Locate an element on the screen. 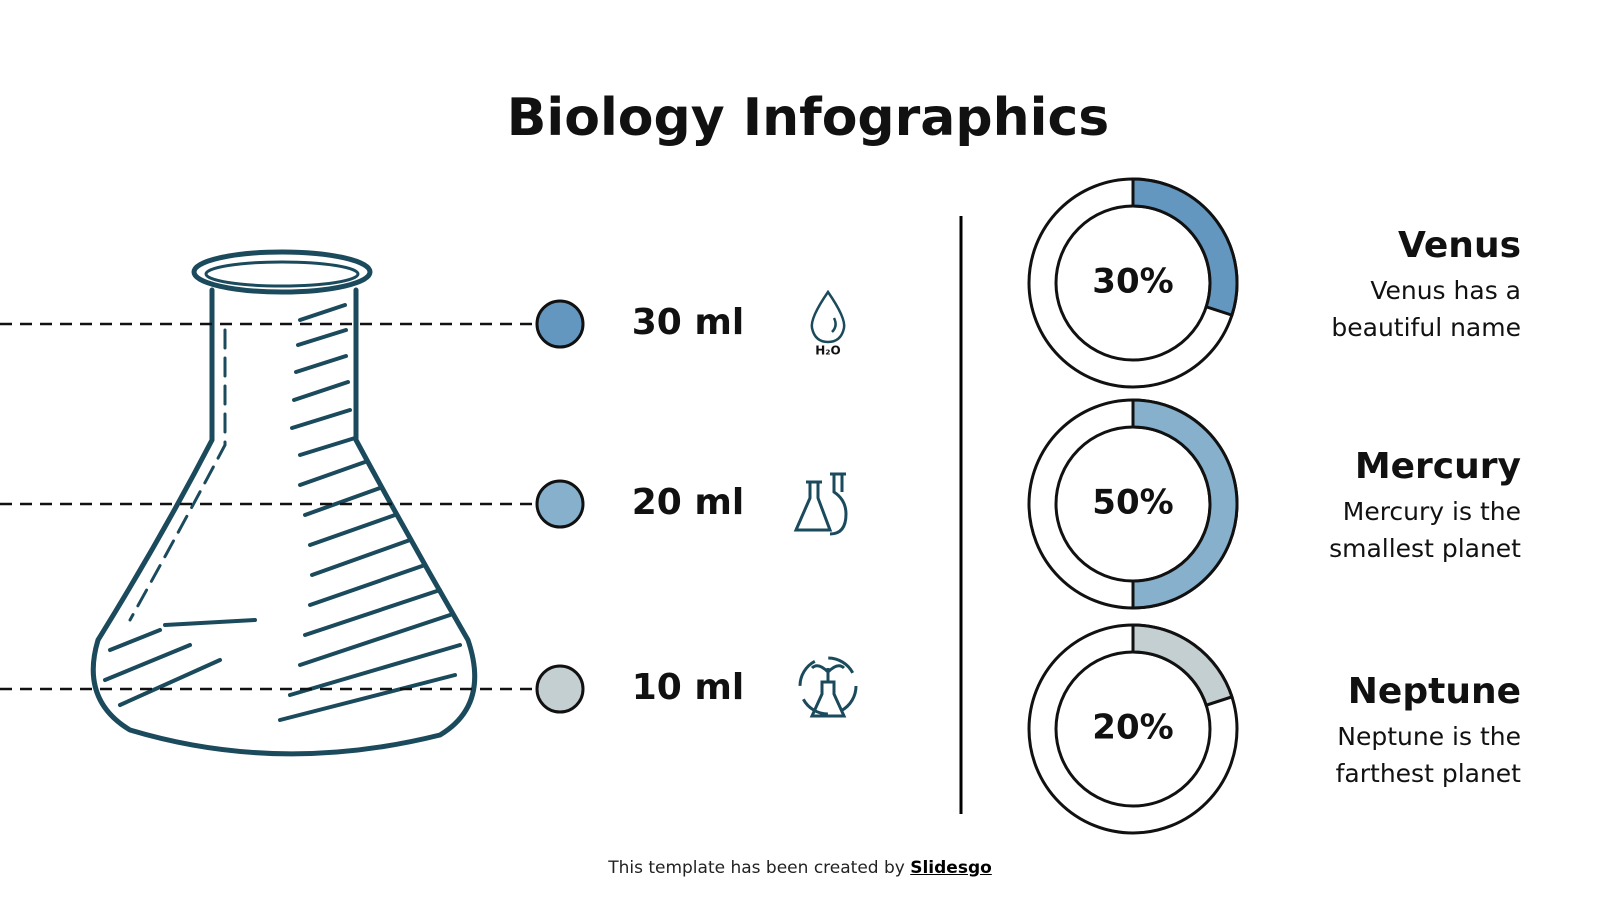 This screenshot has height=900, width=1600. planet-name: Venus is located at coordinates (1459, 245).